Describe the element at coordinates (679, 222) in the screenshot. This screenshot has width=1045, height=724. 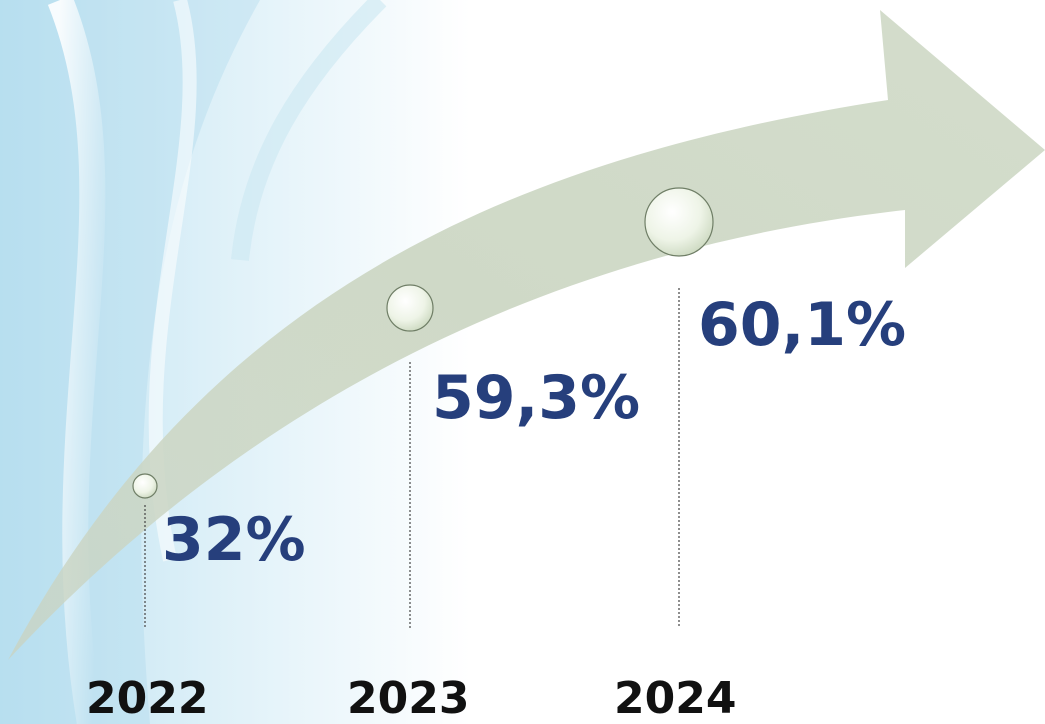
I see `data-point-2024` at that location.